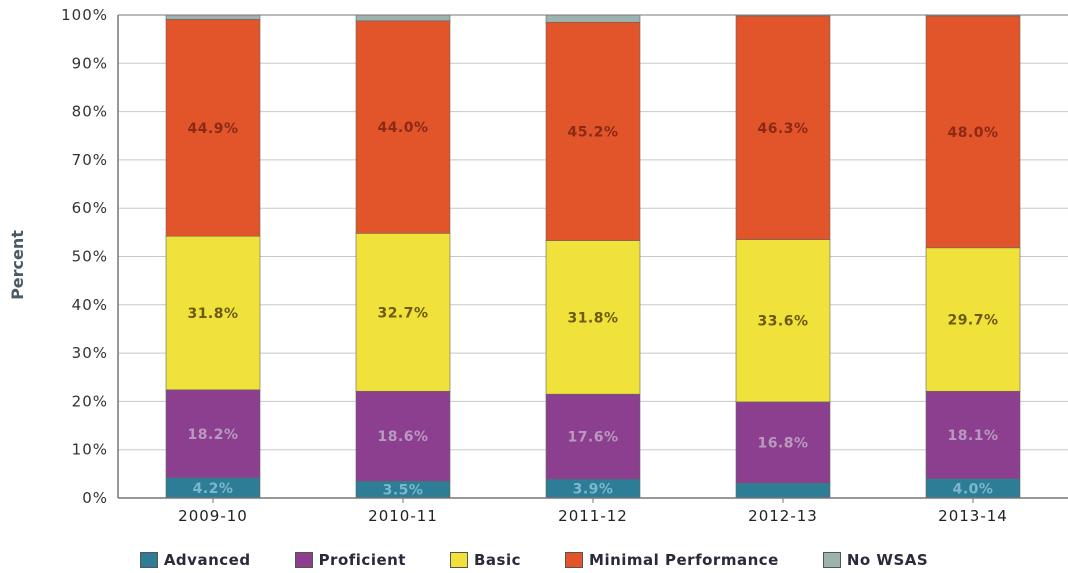 The height and width of the screenshot is (573, 1068). I want to click on y-axis-label: Percent, so click(17, 265).